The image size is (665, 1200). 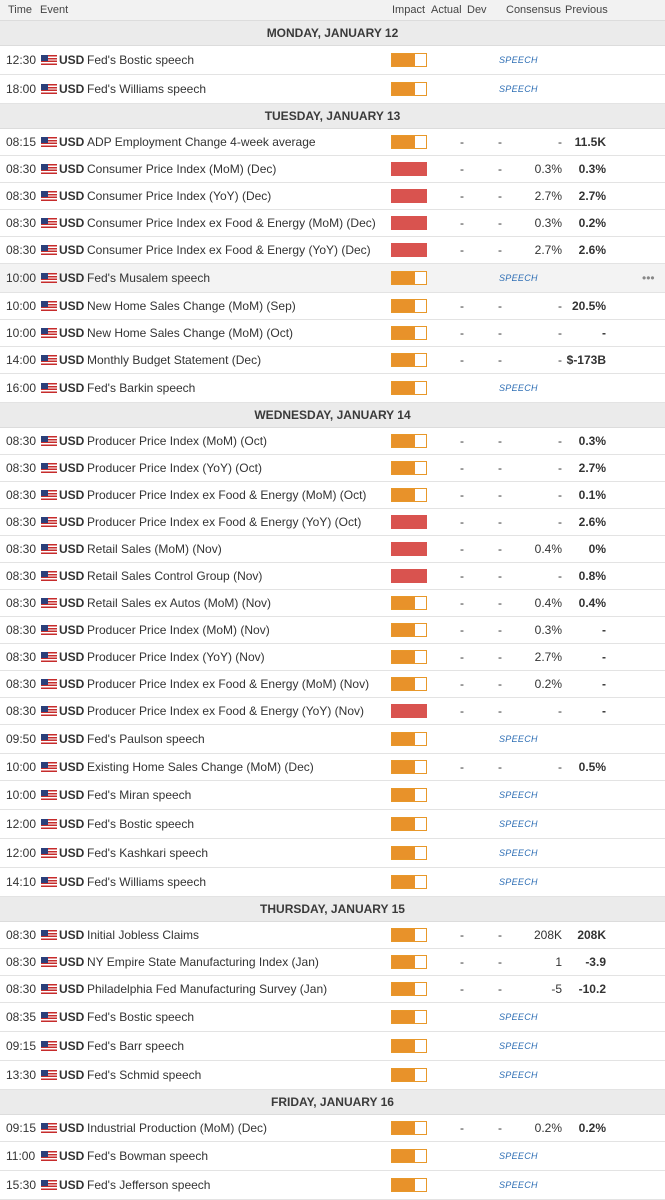 What do you see at coordinates (177, 1128) in the screenshot?
I see `event-name: Industrial Production (MoM) (Dec)` at bounding box center [177, 1128].